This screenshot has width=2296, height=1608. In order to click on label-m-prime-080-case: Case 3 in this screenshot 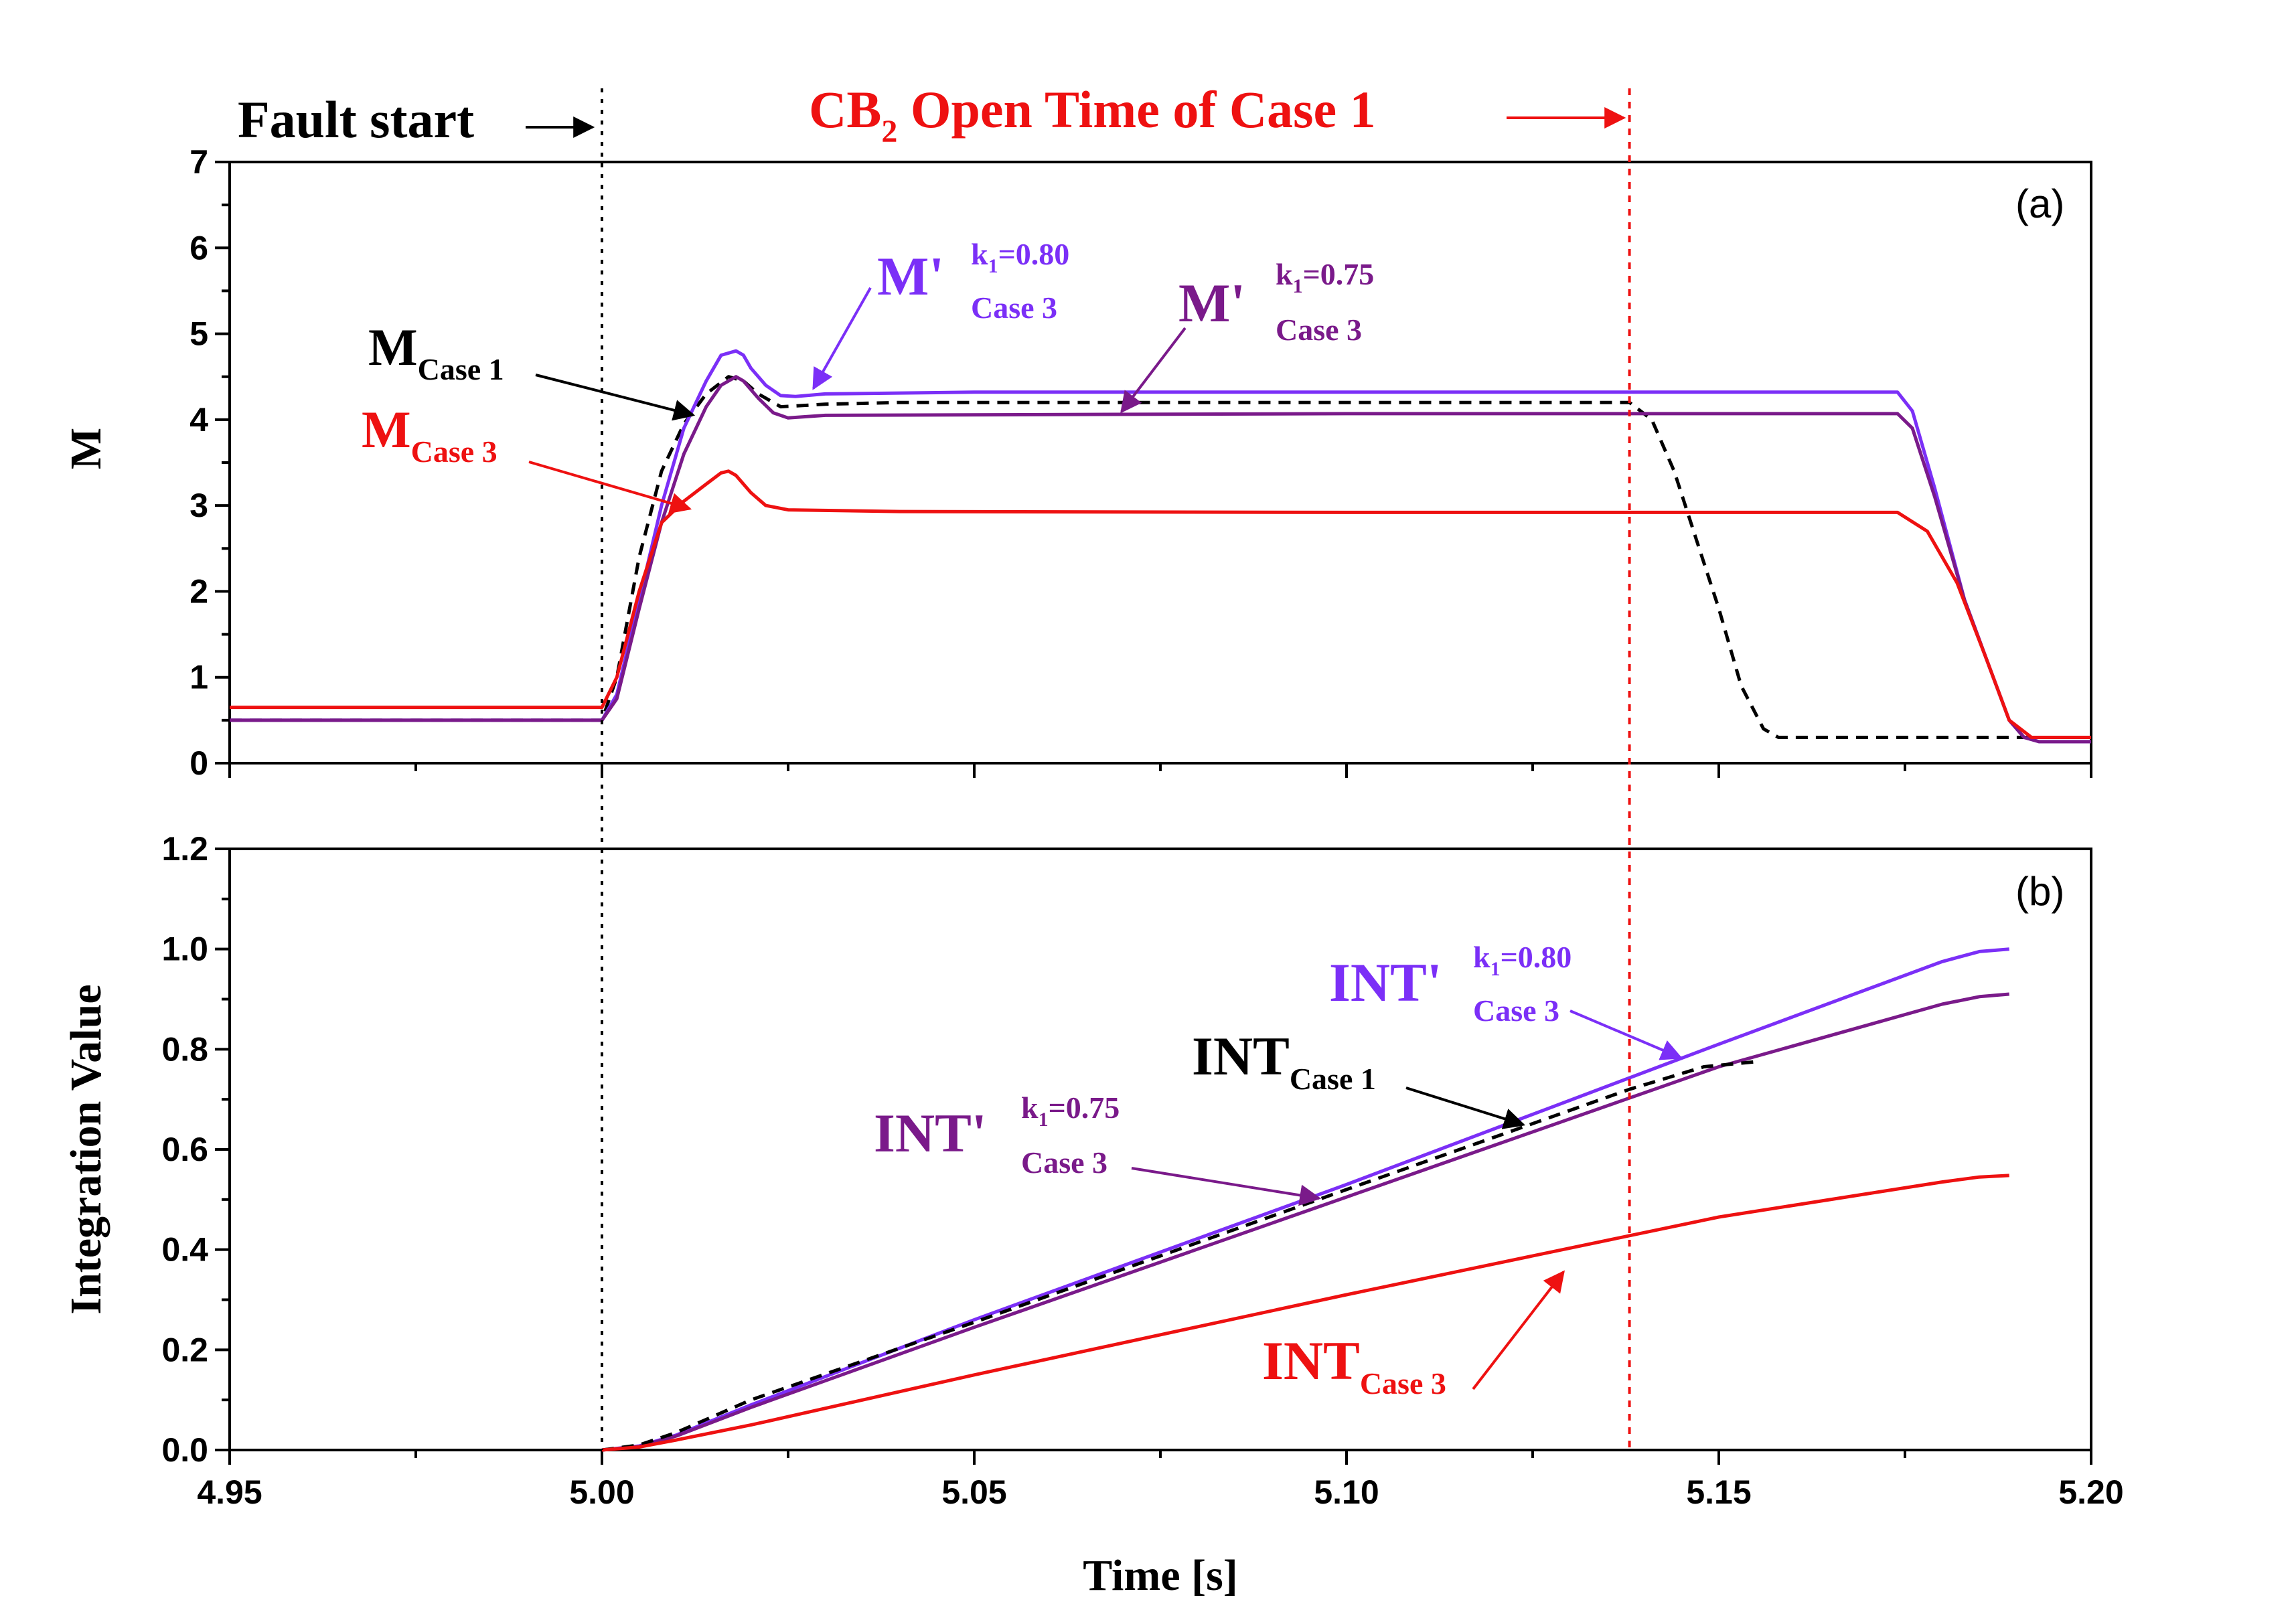, I will do `click(1014, 308)`.